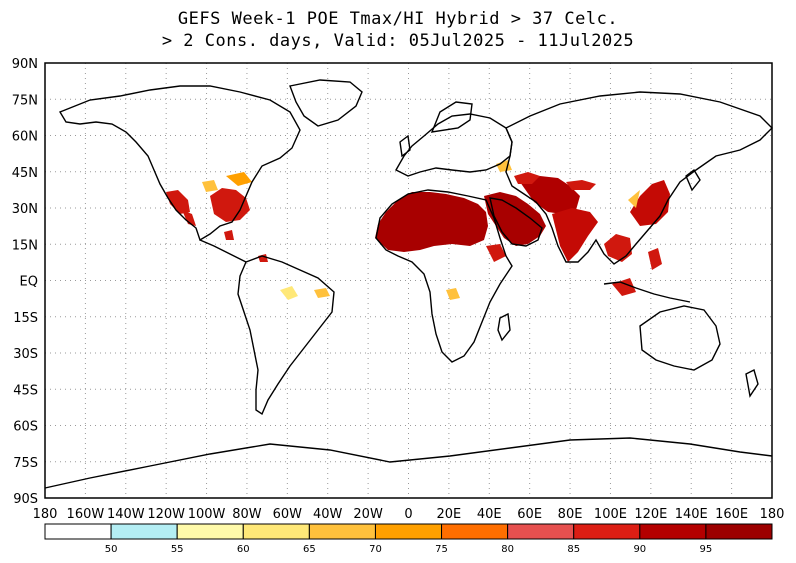 This screenshot has width=796, height=563. I want to click on shade-se-asia, so click(618, 248).